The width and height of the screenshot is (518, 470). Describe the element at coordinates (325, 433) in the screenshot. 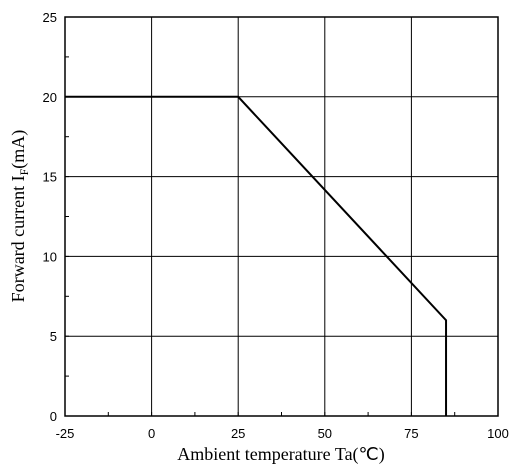

I see `x-tick-label: 50` at that location.